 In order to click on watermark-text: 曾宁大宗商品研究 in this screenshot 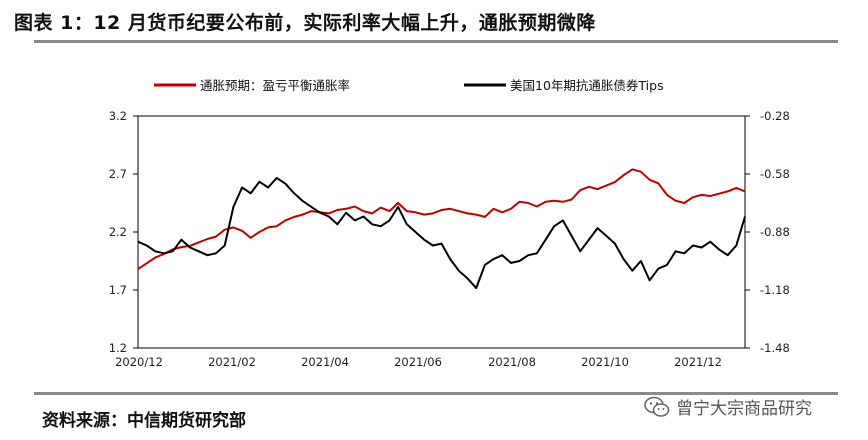, I will do `click(744, 409)`.